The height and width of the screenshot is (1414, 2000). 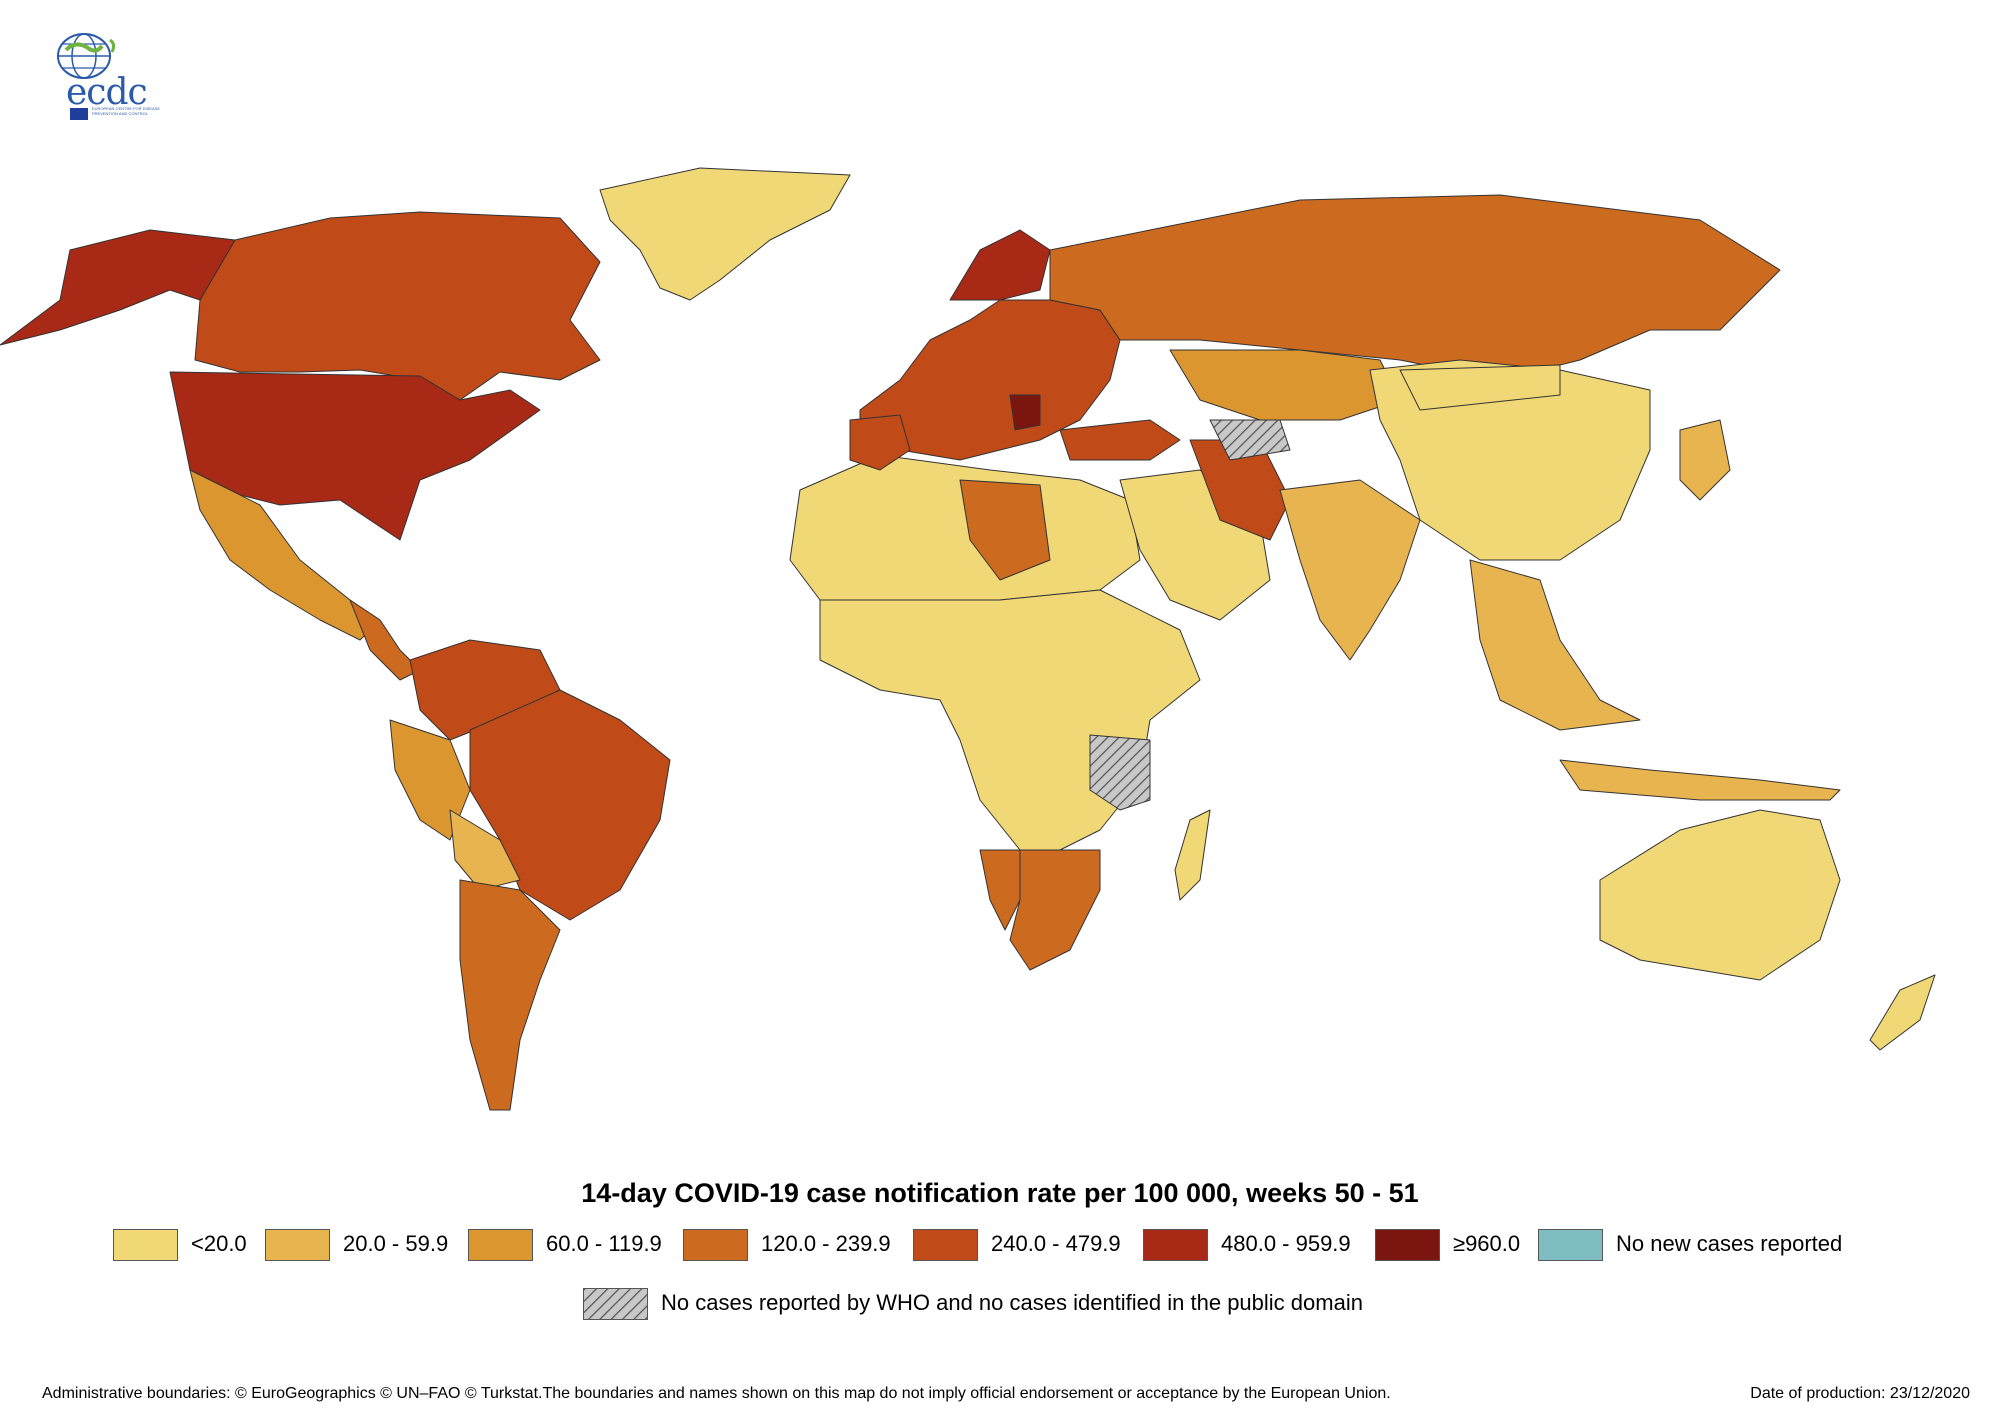 What do you see at coordinates (1860, 1393) in the screenshot?
I see `footer-date: Date of production: 23/12/2020` at bounding box center [1860, 1393].